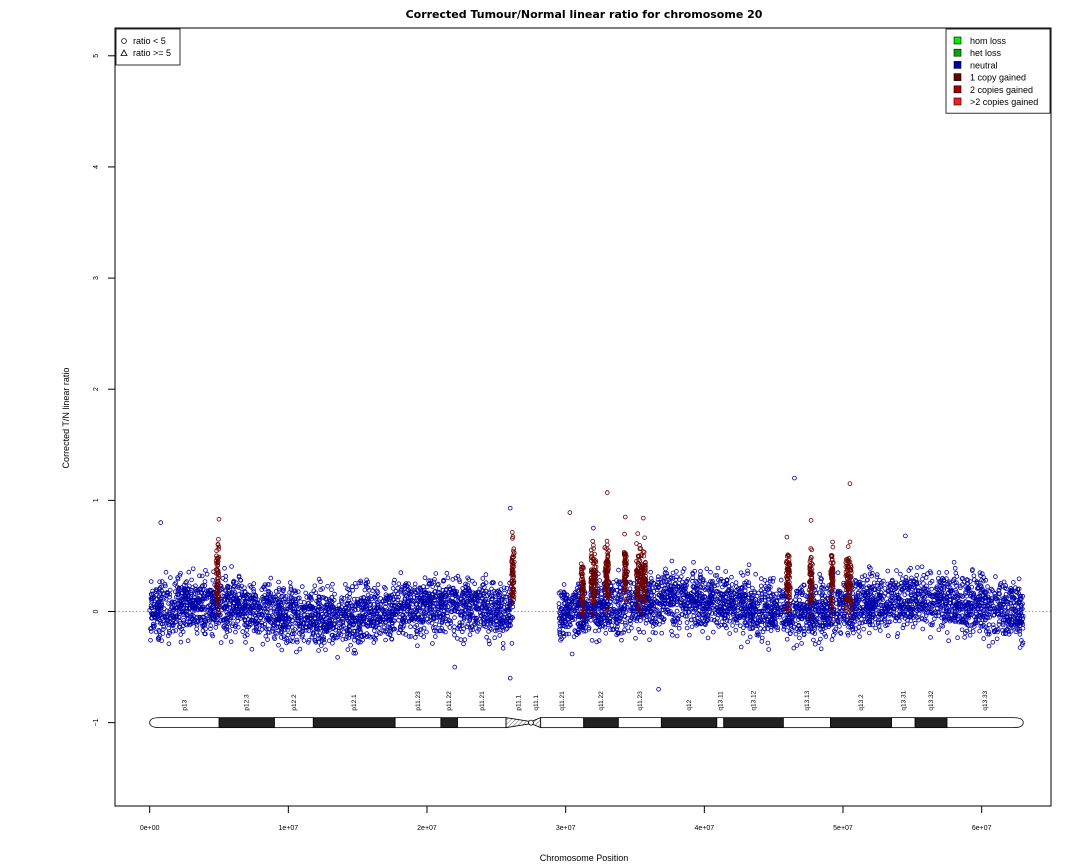 The image size is (1080, 864). I want to click on ideogram-band-label: q11.21, so click(562, 701).